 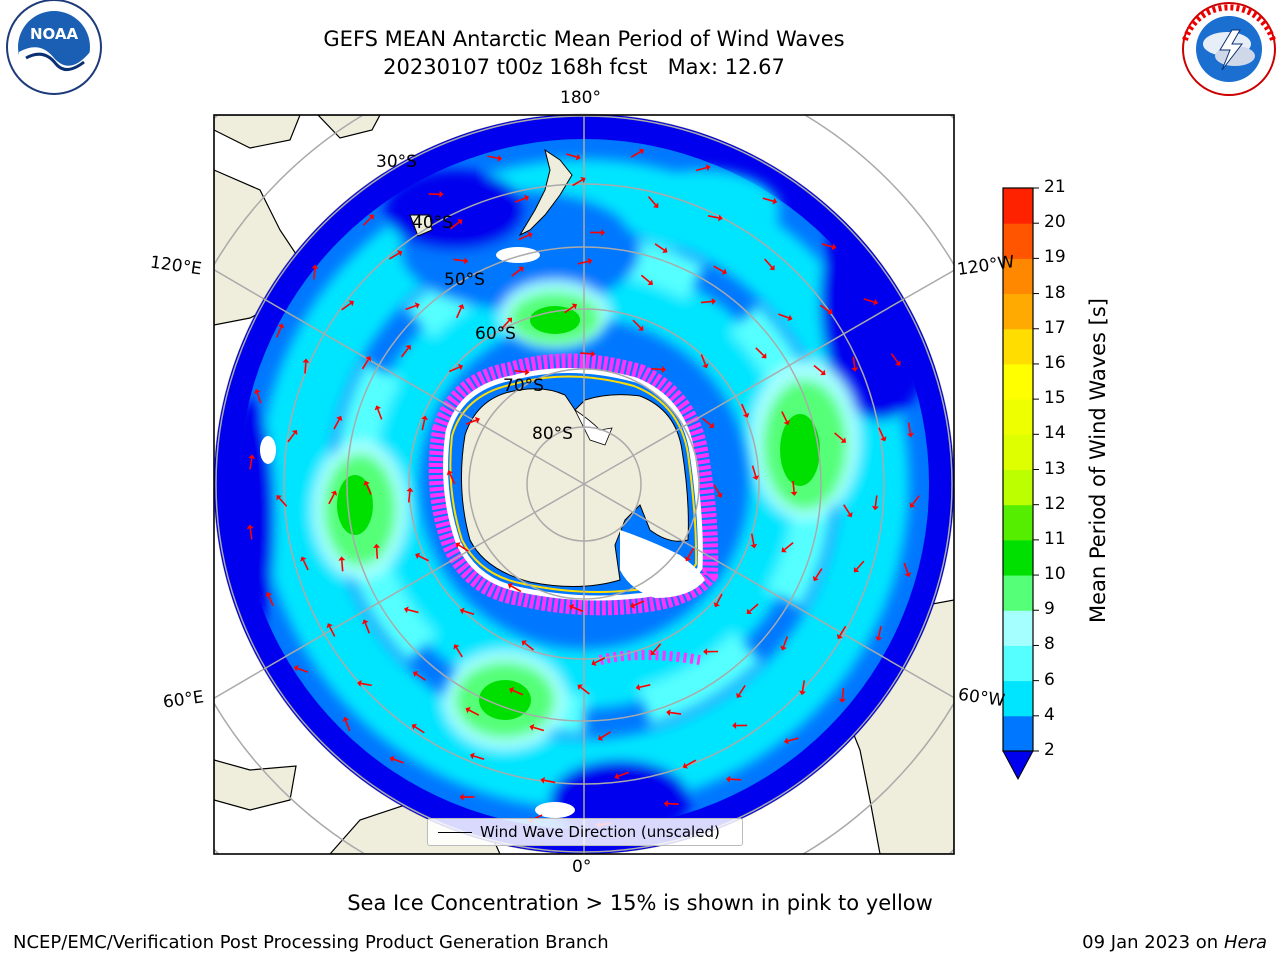 I want to click on lat-label-80s: 80°S, so click(x=552, y=434).